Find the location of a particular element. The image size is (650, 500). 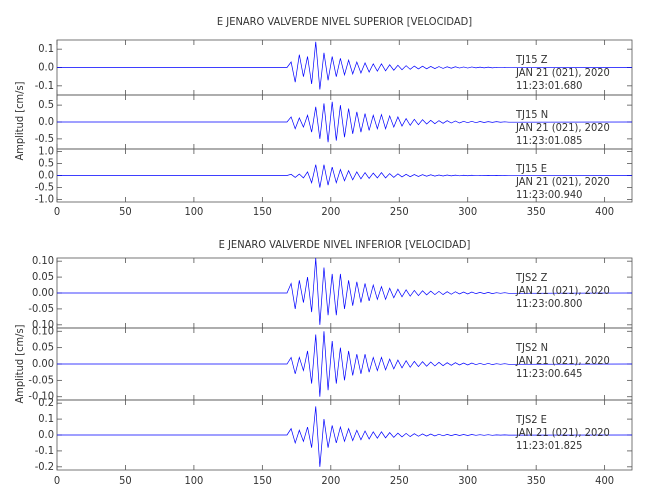

trace-label: TJS2 N is located at coordinates (531, 347).